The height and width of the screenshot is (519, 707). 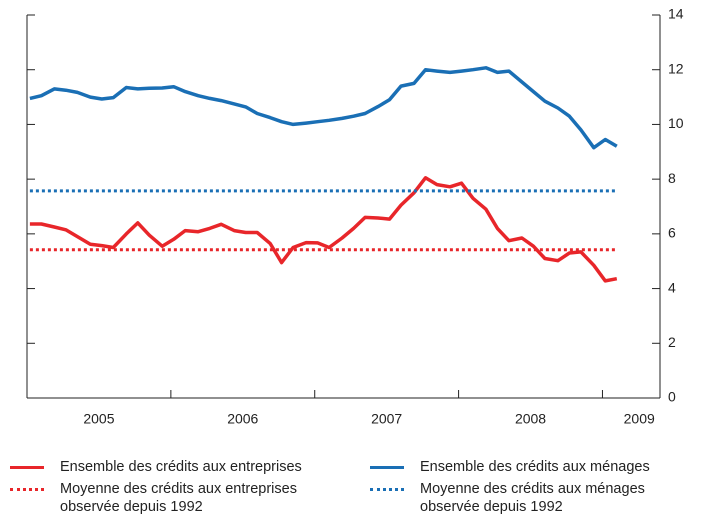 I want to click on x-tick-label: 2005, so click(x=98, y=419).